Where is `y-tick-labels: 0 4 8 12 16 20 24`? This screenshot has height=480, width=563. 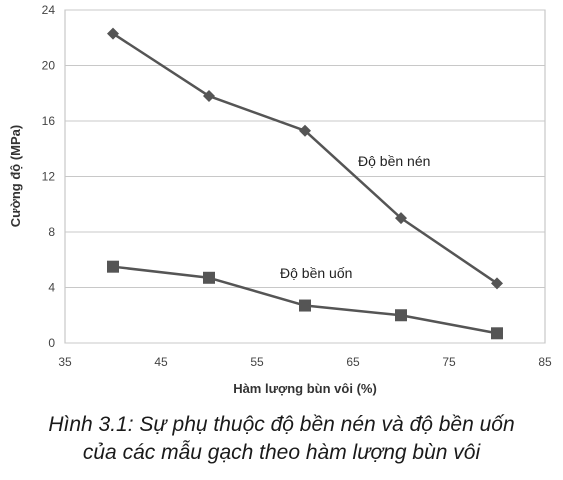 y-tick-labels: 0 4 8 12 16 20 24 is located at coordinates (49, 176).